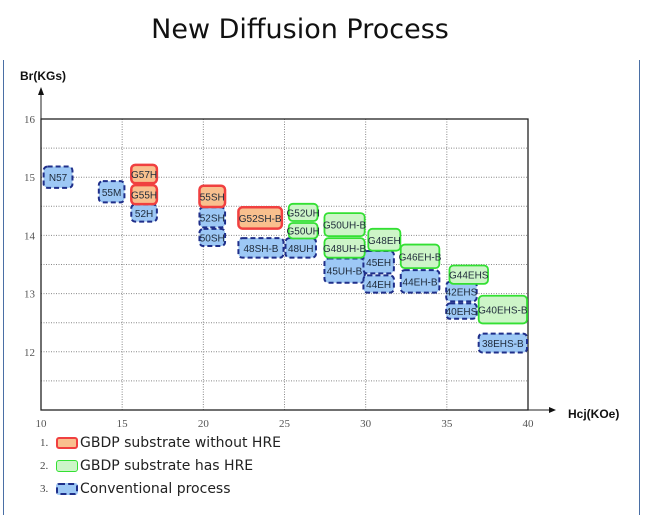 This screenshot has width=645, height=515. Describe the element at coordinates (30, 120) in the screenshot. I see `y-tick-label: 16` at that location.